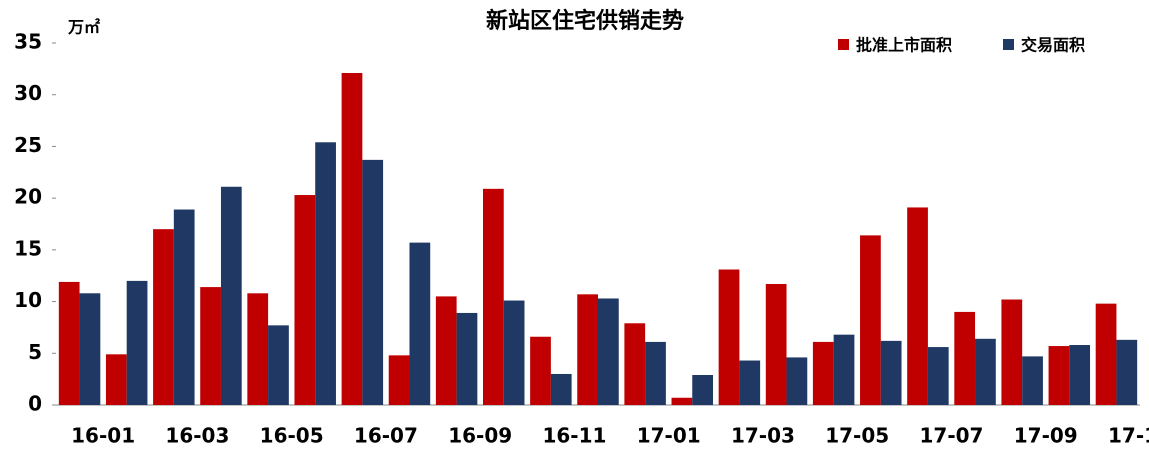 The height and width of the screenshot is (461, 1149). Describe the element at coordinates (669, 436) in the screenshot. I see `x-tick-label: 17-01` at that location.